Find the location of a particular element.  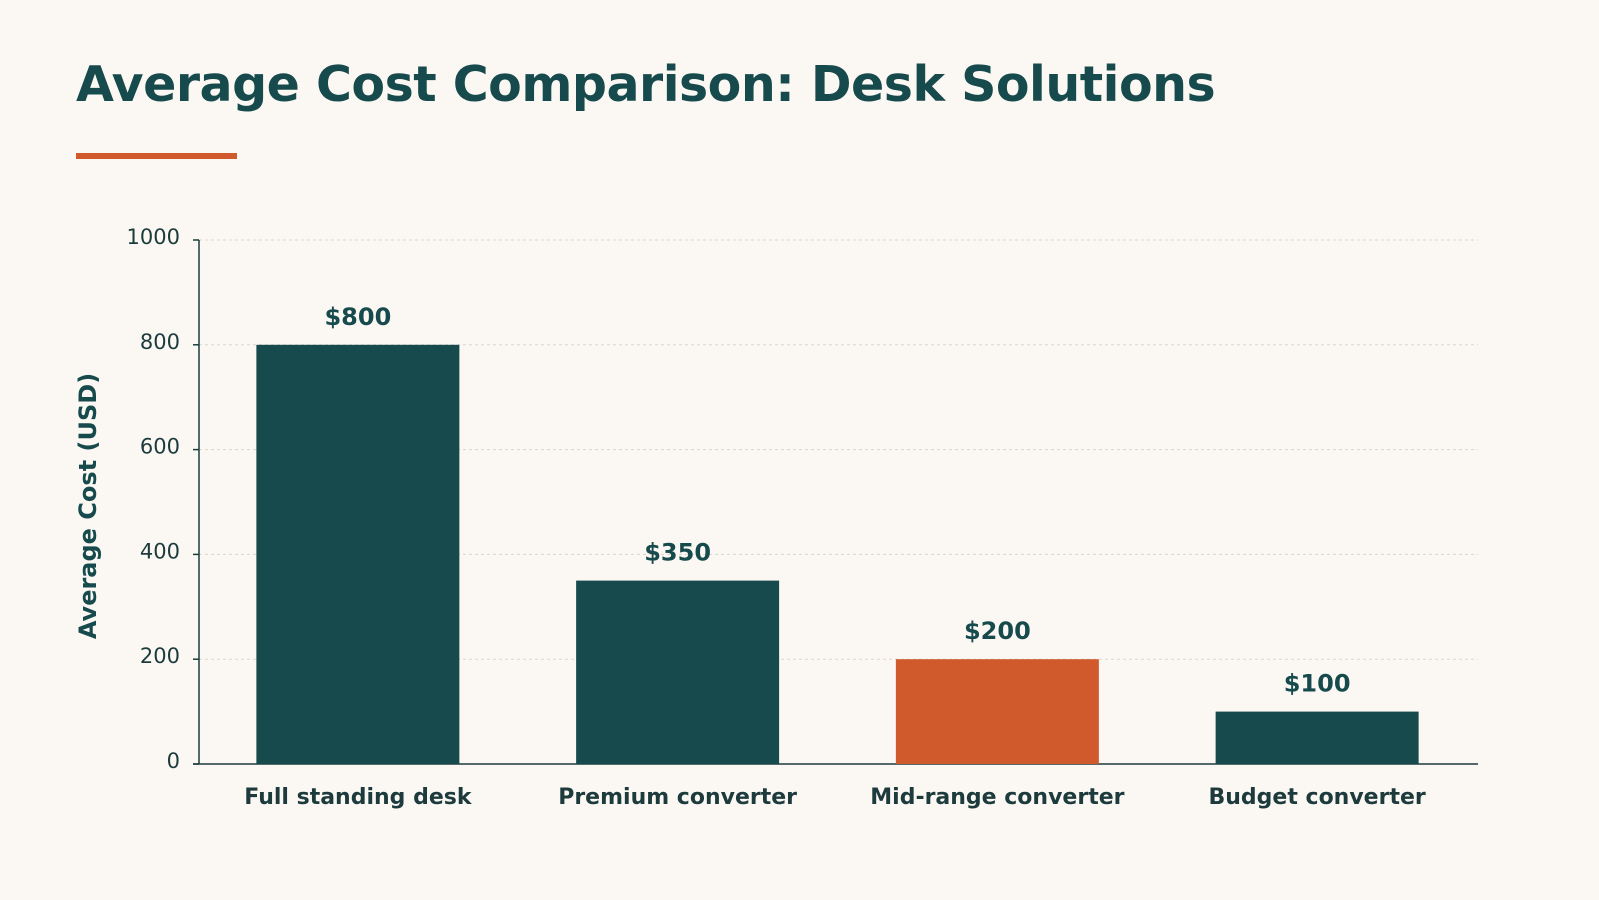

y-tick-label: 800 is located at coordinates (160, 342).